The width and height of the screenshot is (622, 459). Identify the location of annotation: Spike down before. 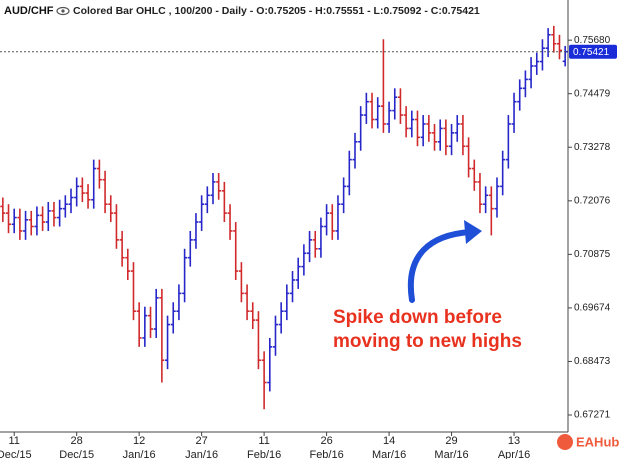
(417, 317).